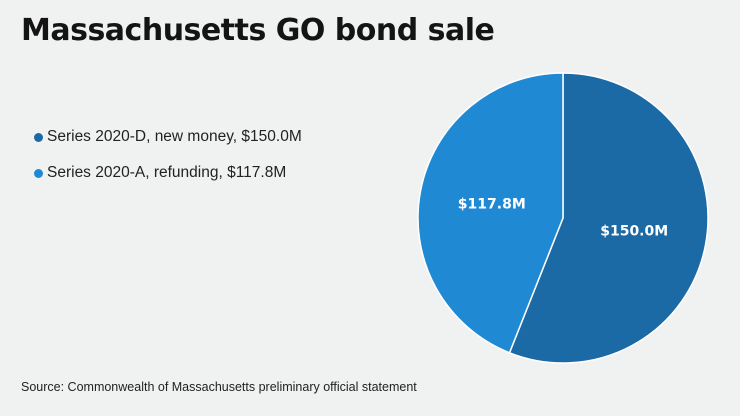 This screenshot has width=740, height=416. Describe the element at coordinates (492, 204) in the screenshot. I see `data-label-series-2020-a: $117.8M` at that location.